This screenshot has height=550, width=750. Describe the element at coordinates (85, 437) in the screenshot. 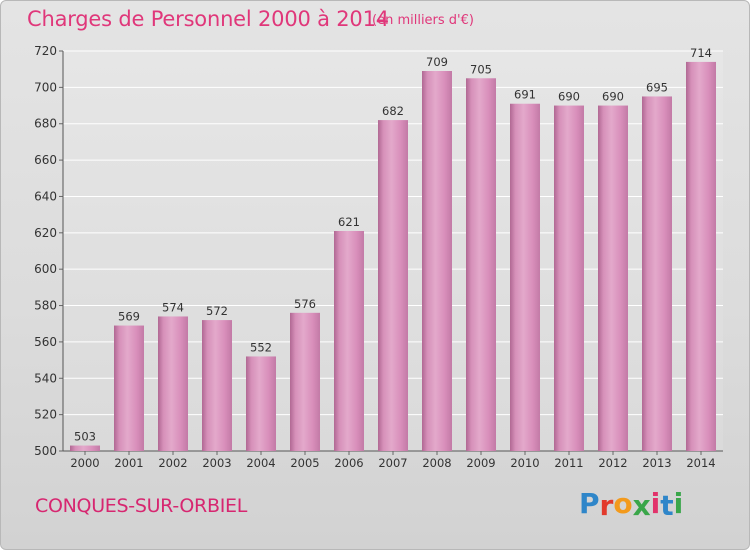

I see `value-label-2000: 503` at that location.